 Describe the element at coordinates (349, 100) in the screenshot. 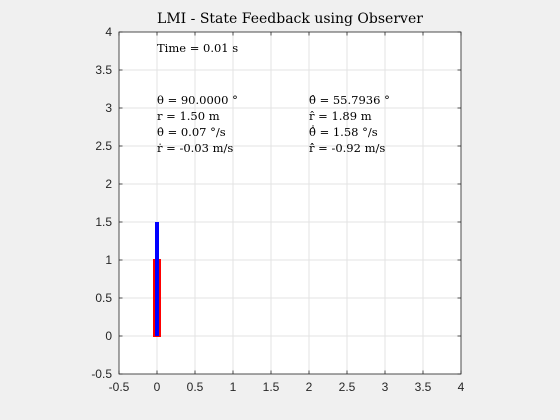

I see `est-theta: θ̂ = 55.7936 °` at that location.